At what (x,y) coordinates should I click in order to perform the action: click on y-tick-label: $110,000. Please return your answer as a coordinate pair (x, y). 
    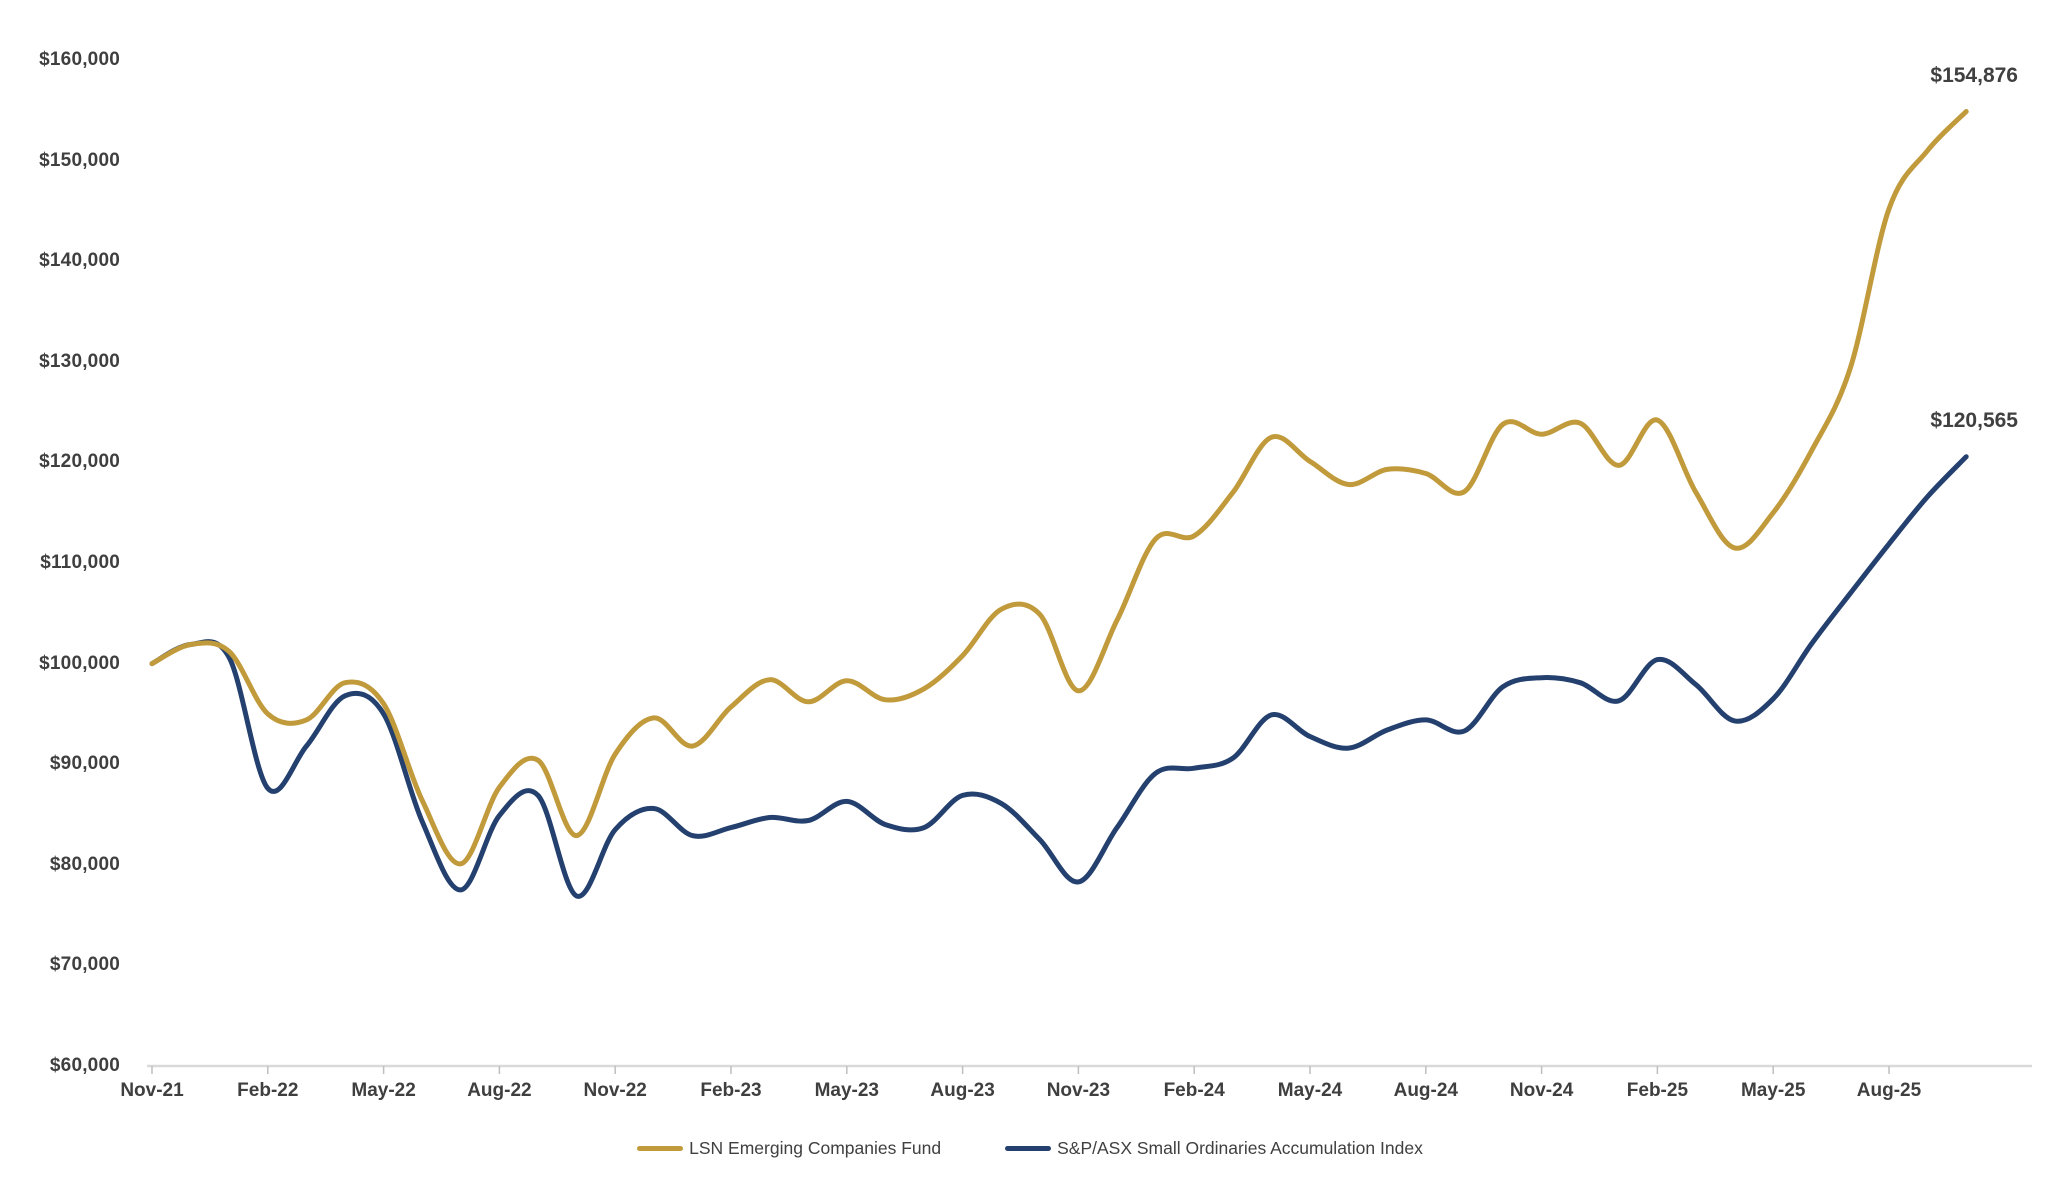
    Looking at the image, I should click on (80, 562).